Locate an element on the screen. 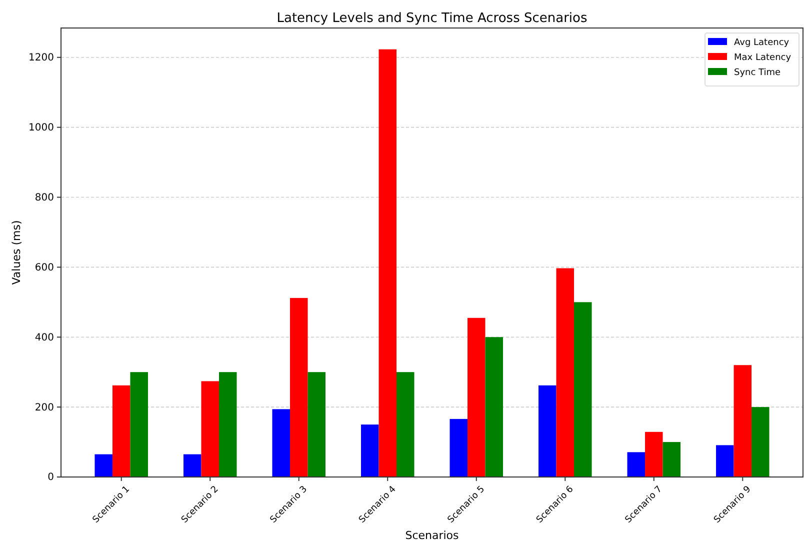 The image size is (805, 544). chart-title: Latency Levels and Sync Time Across Scenarios is located at coordinates (432, 18).